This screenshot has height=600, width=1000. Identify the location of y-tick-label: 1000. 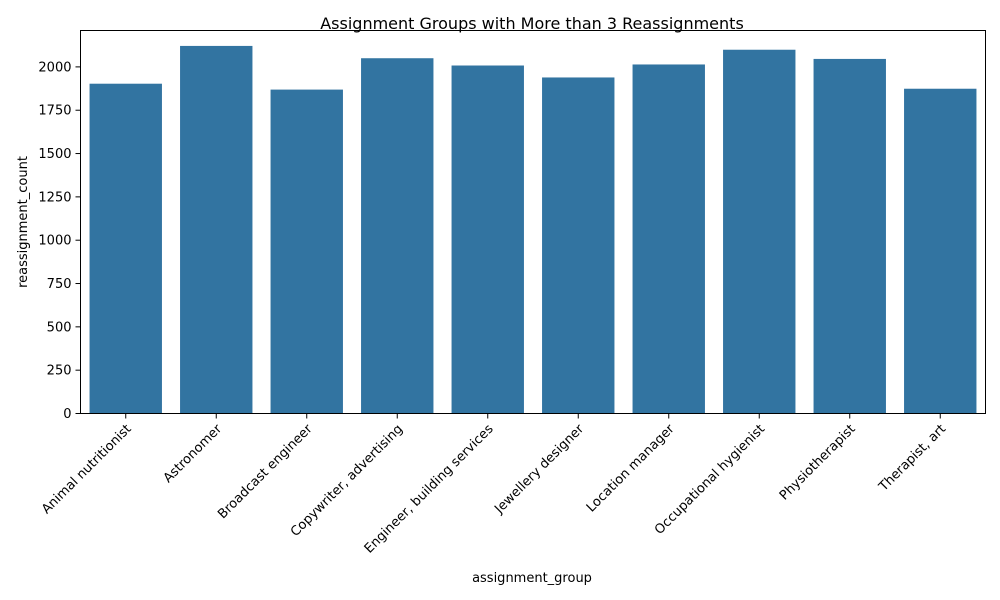
(54, 241).